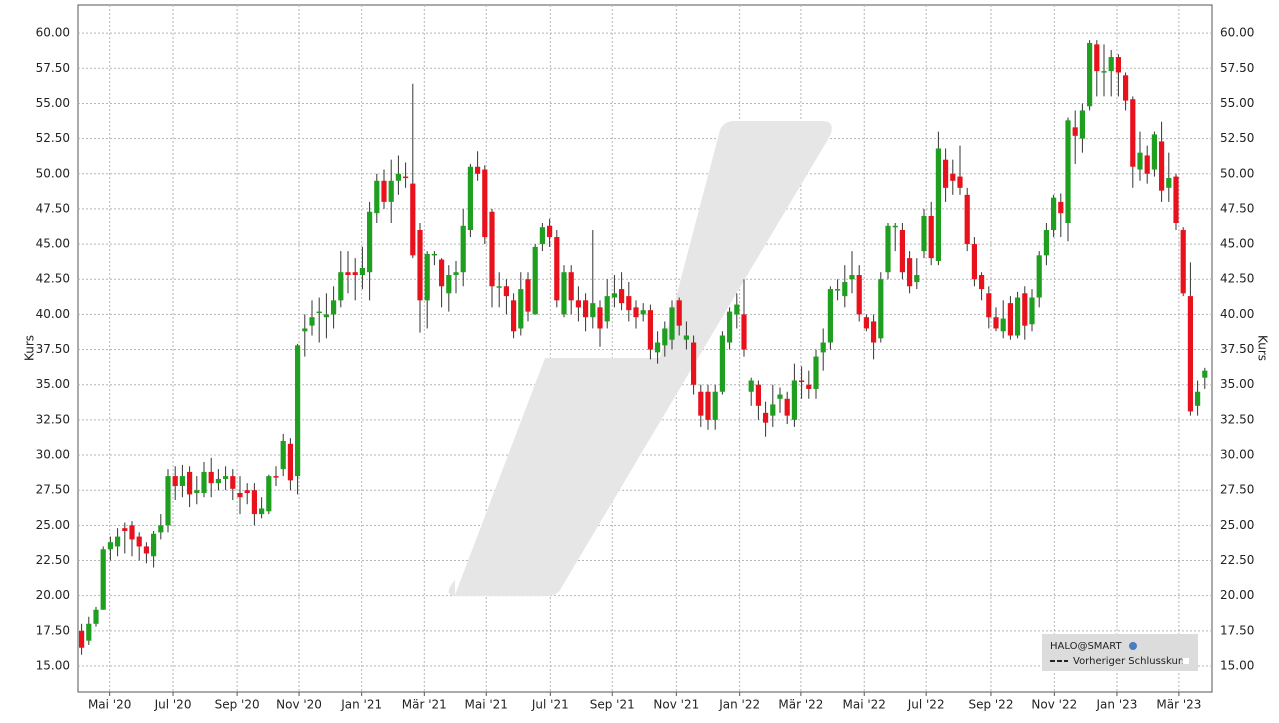  What do you see at coordinates (800, 705) in the screenshot?
I see `x-tick-label: Mär '22` at bounding box center [800, 705].